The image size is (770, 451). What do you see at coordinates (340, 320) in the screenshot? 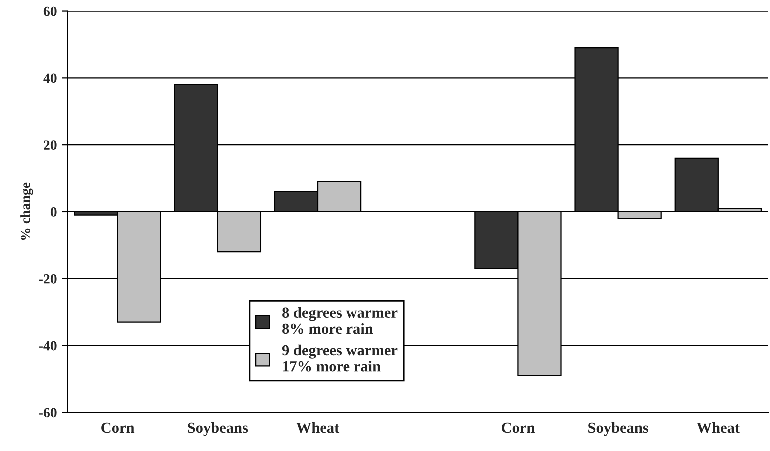
I see `legend-label: 8 degrees warmer 8% more rain` at bounding box center [340, 320].